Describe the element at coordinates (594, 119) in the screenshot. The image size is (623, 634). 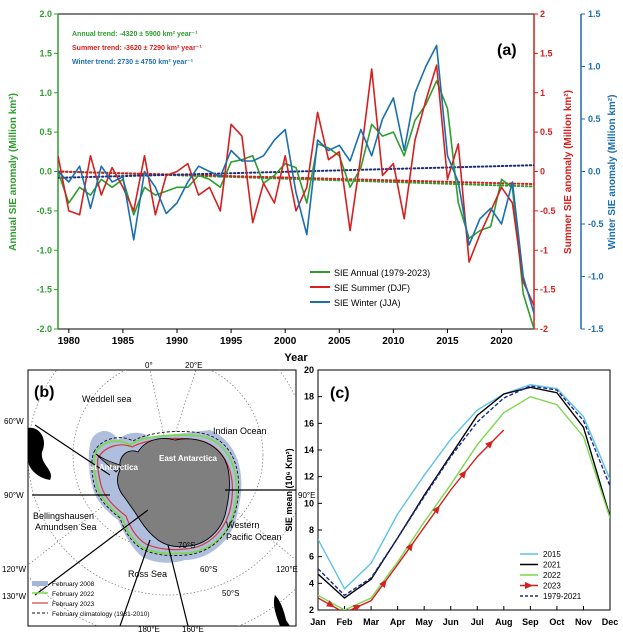
I see `a-ytick-right2-label: 0.5` at that location.